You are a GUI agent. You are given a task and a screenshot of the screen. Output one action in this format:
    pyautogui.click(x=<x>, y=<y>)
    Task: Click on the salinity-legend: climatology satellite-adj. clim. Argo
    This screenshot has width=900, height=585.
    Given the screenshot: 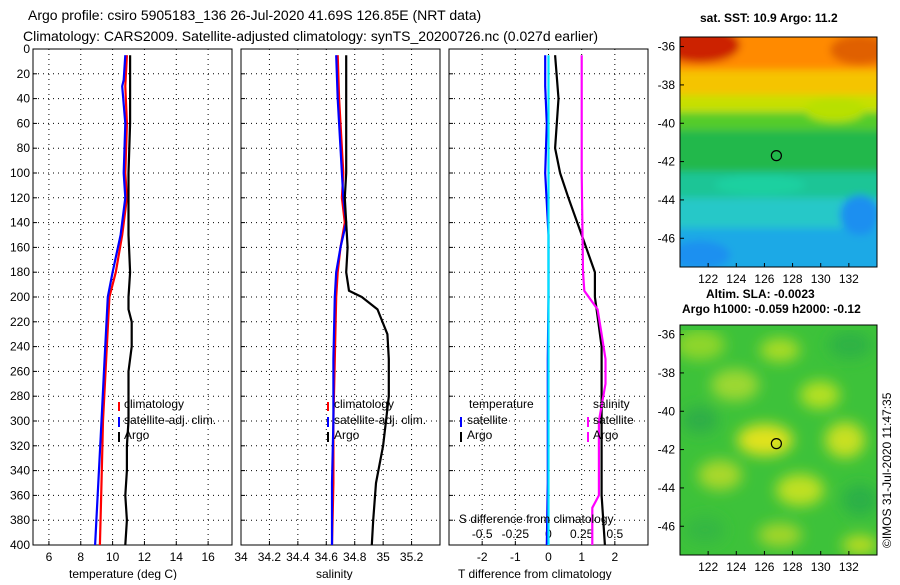 What is the action you would take?
    pyautogui.click(x=376, y=419)
    